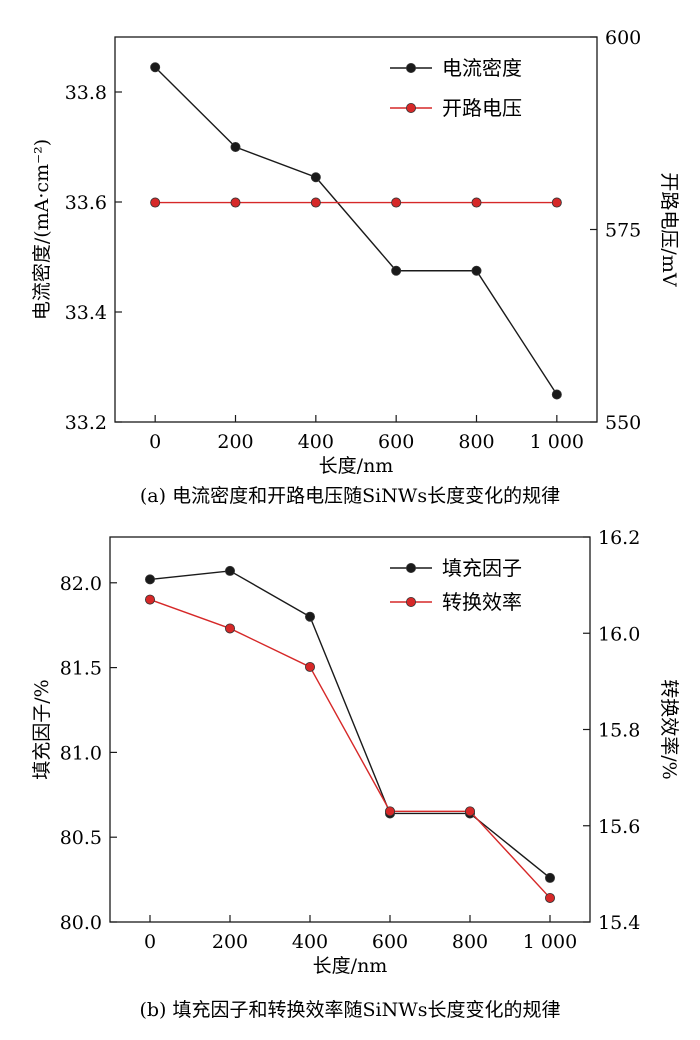 This screenshot has width=700, height=1040. I want to click on figure-caption: (b) 填充因子和转换效率随SiNWs长度变化的规律, so click(349, 1010).